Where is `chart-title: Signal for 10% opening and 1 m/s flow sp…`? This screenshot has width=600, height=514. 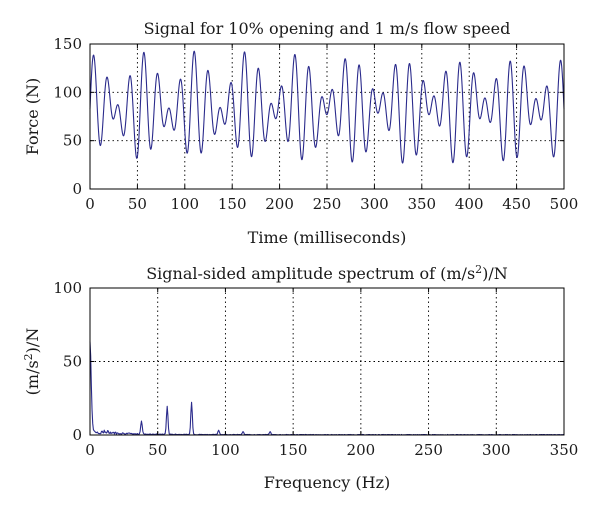 chart-title: Signal for 10% opening and 1 m/s flow sp… is located at coordinates (327, 28).